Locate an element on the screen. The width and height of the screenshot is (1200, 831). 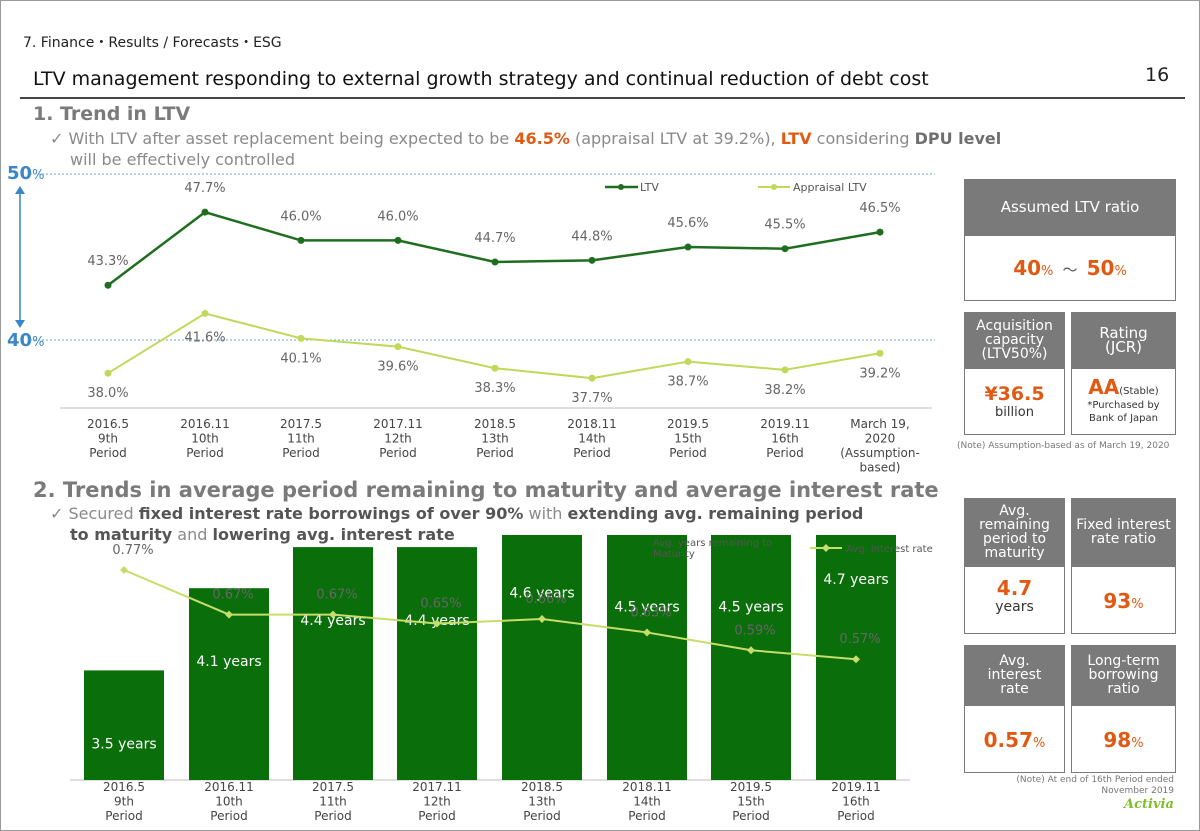
data-label: 38.3% is located at coordinates (494, 388).